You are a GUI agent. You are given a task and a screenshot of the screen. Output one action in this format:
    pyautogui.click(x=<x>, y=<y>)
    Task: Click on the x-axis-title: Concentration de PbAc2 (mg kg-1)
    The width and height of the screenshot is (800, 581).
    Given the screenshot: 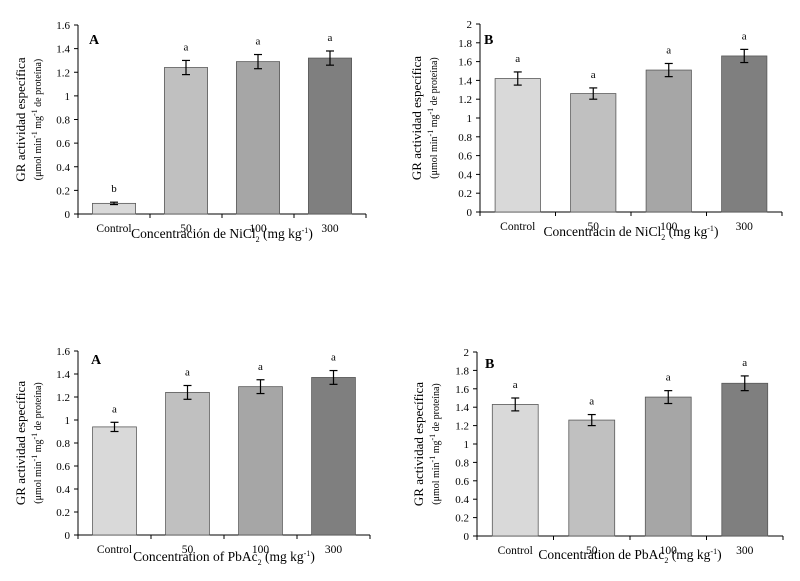 What is the action you would take?
    pyautogui.click(x=629, y=556)
    